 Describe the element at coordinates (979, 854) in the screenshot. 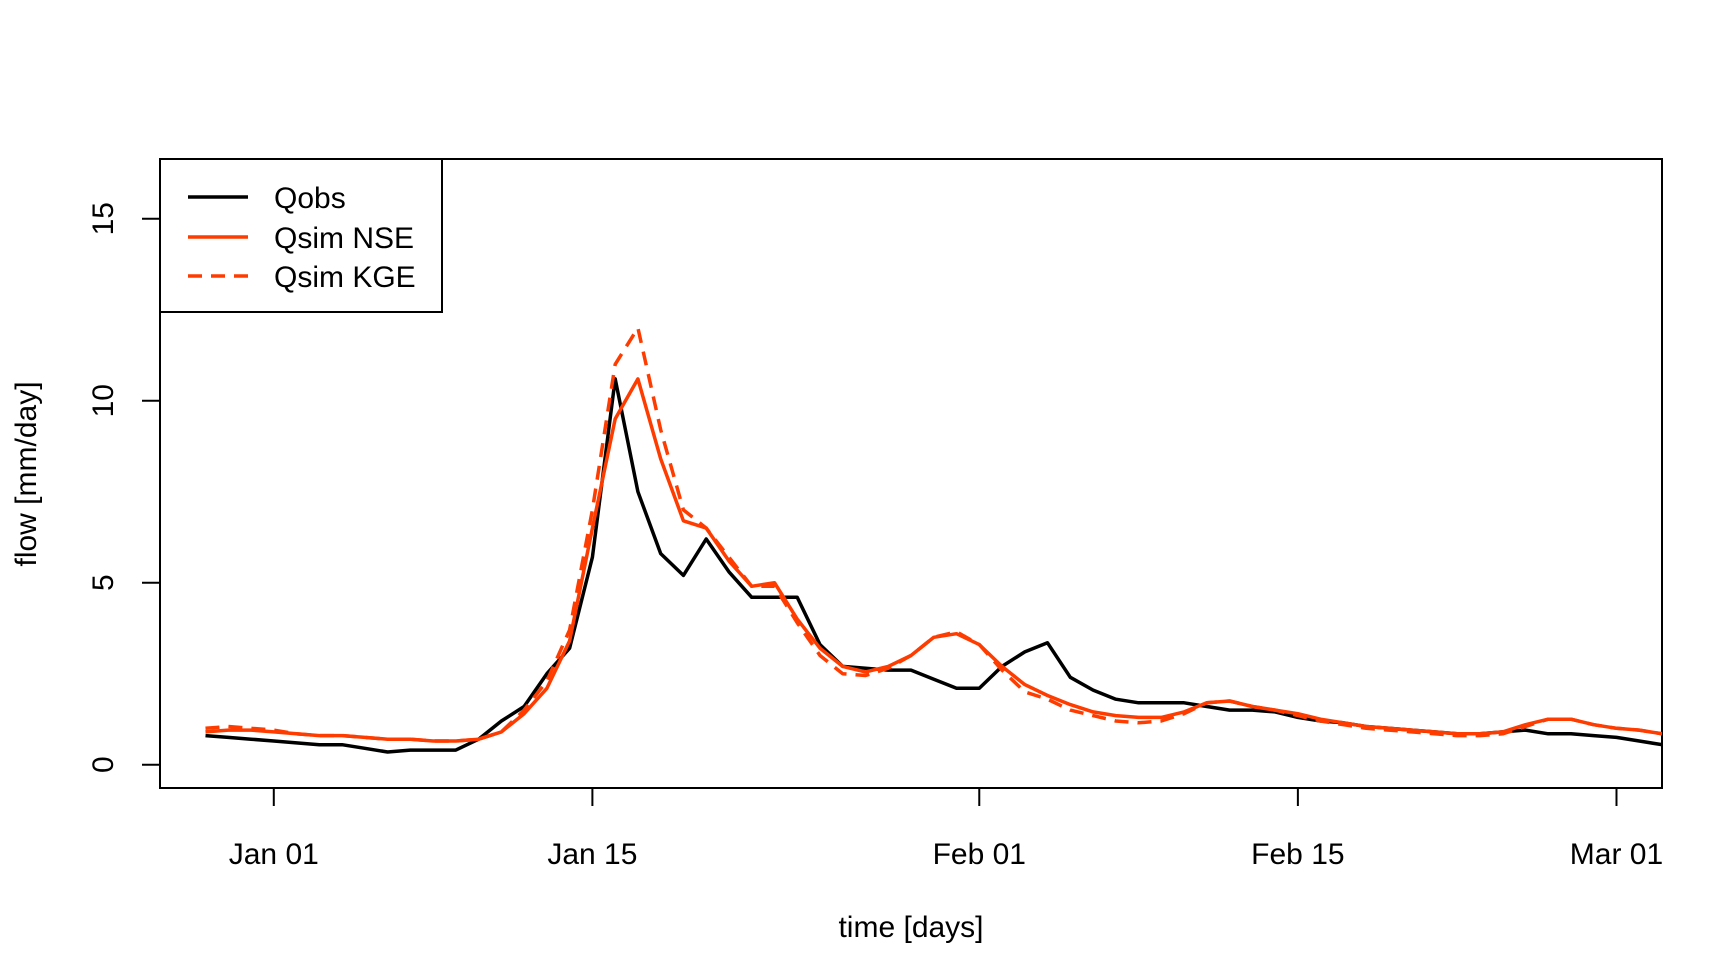

I see `x-tick-label: Feb 01` at that location.